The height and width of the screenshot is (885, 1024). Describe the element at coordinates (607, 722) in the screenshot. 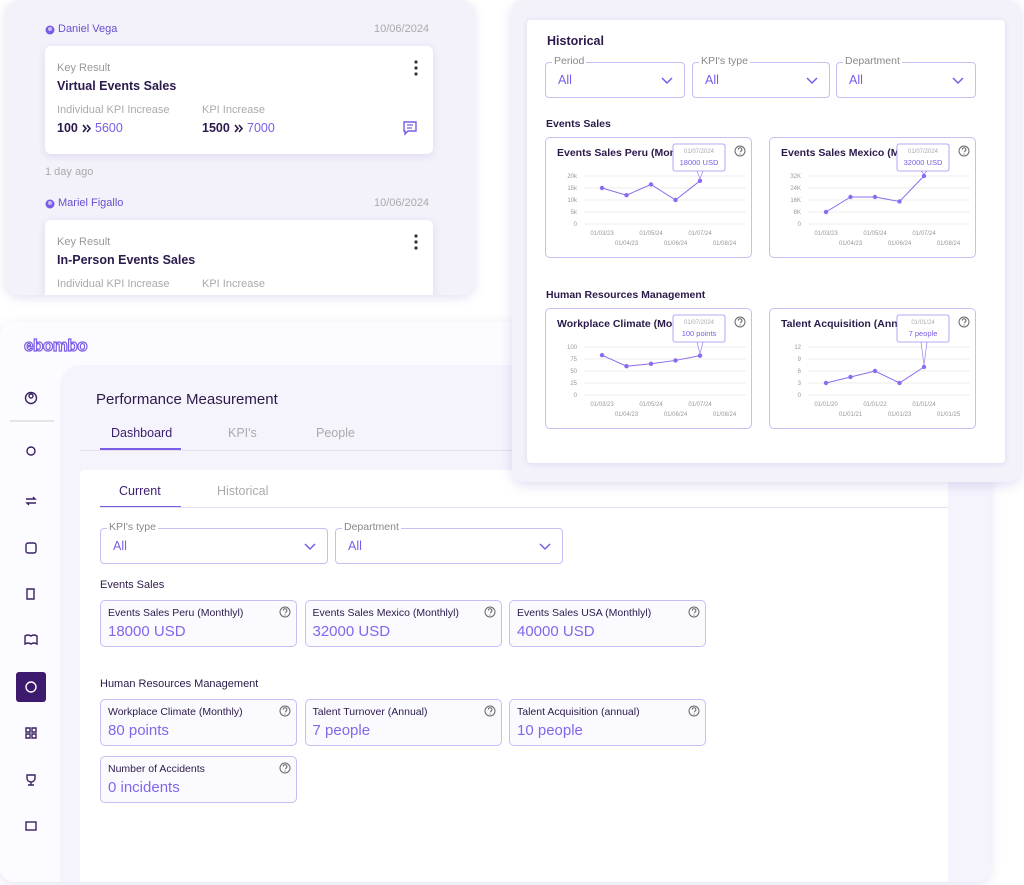

I see `kpi-summary-card: Talent Acquisition (annual) 10 people` at that location.